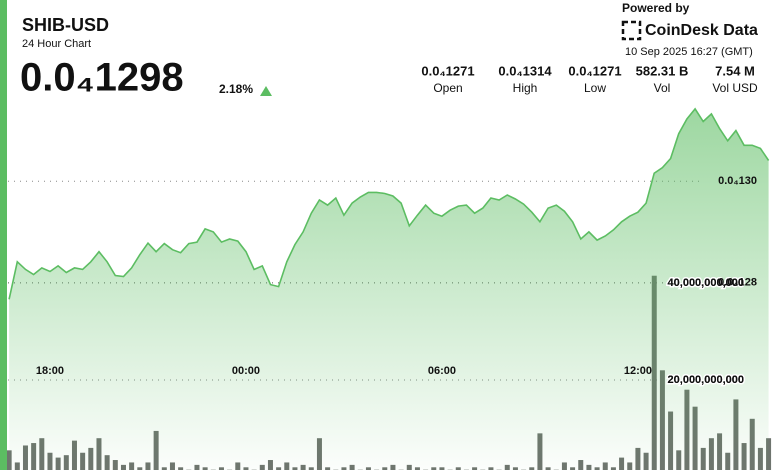  Describe the element at coordinates (447, 88) in the screenshot. I see `stat-label: Open` at that location.